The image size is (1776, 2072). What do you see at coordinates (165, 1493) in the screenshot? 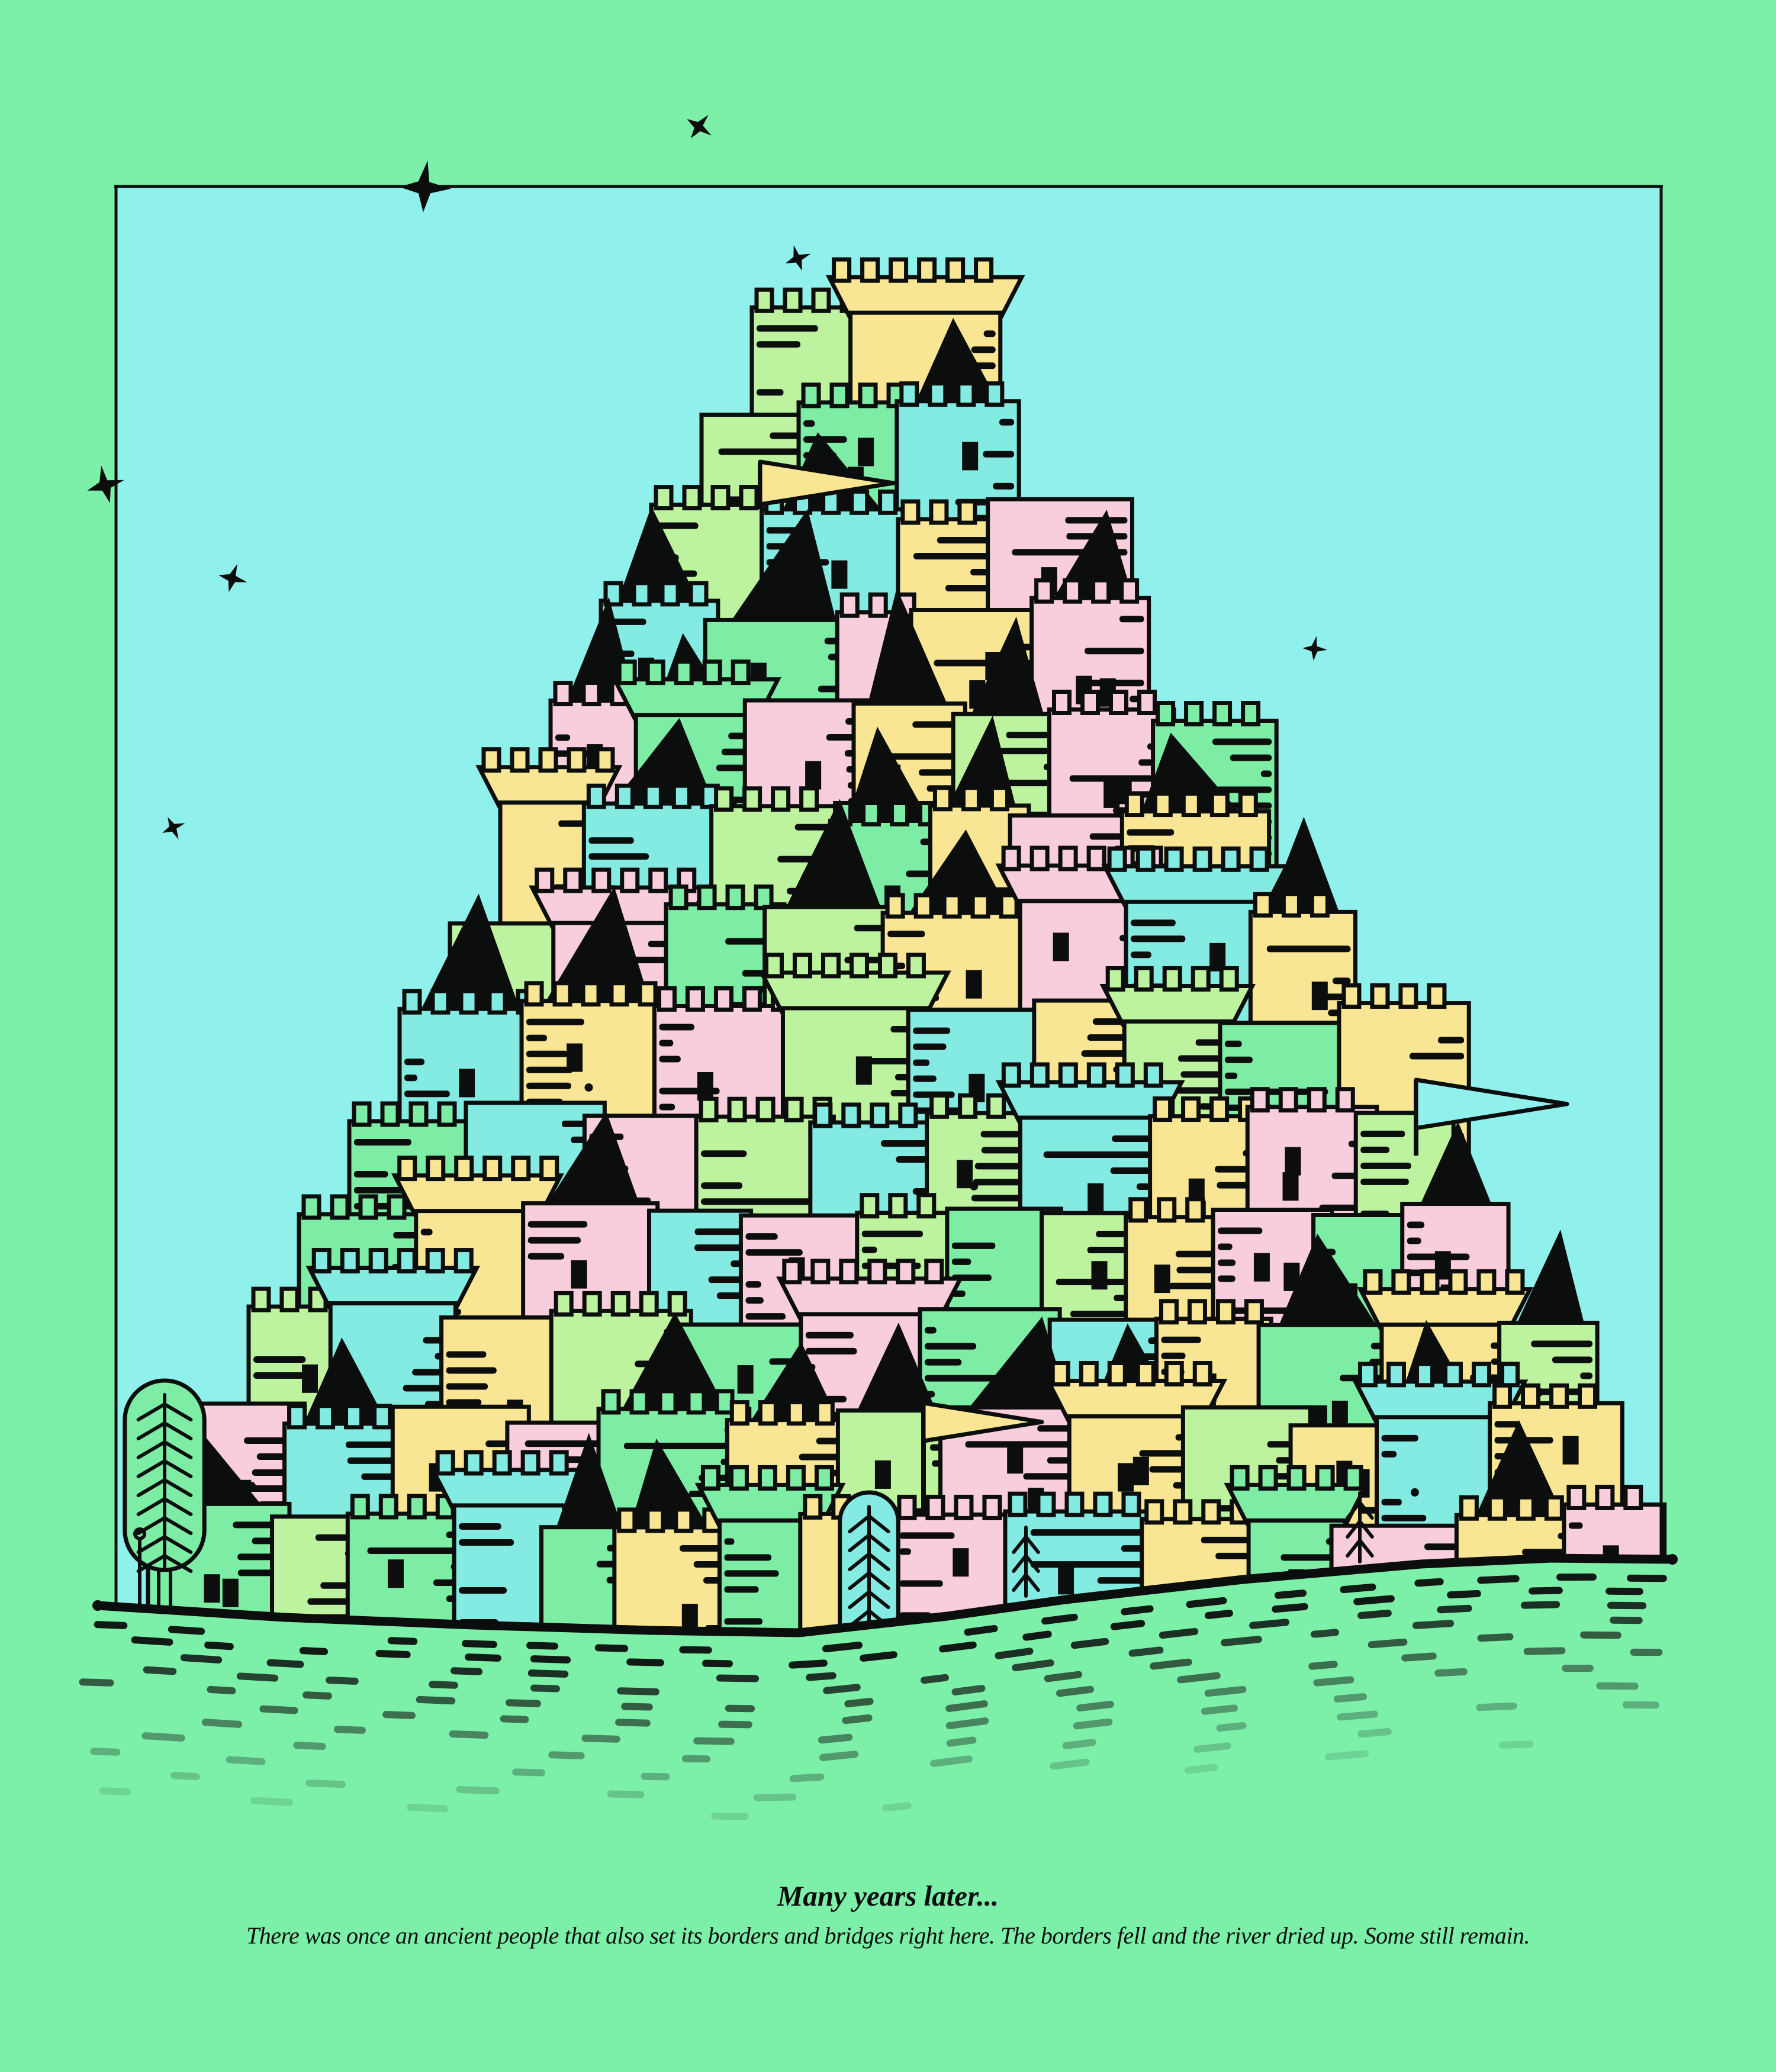
I see `tree` at bounding box center [165, 1493].